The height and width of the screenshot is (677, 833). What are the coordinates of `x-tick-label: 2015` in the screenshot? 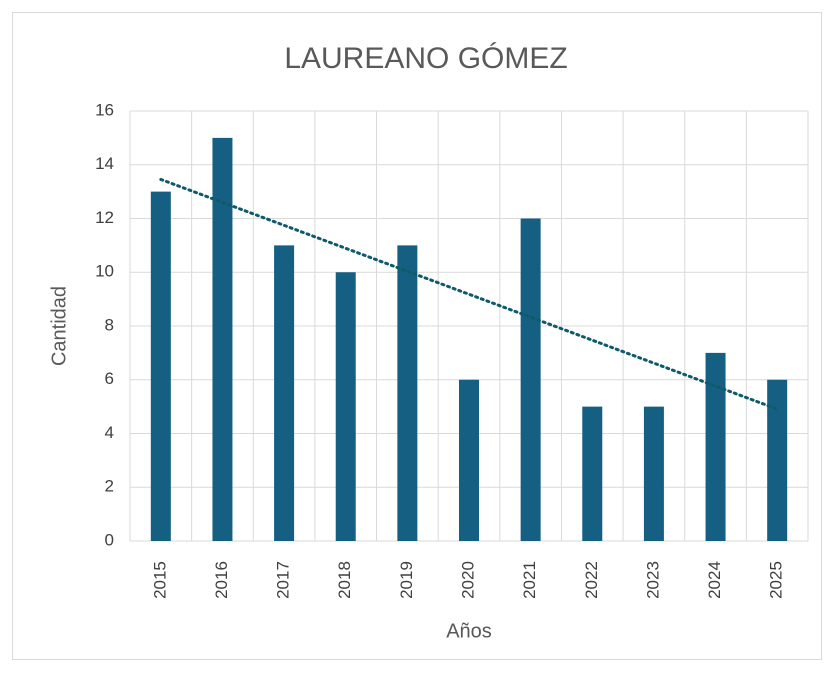 It's located at (159, 580).